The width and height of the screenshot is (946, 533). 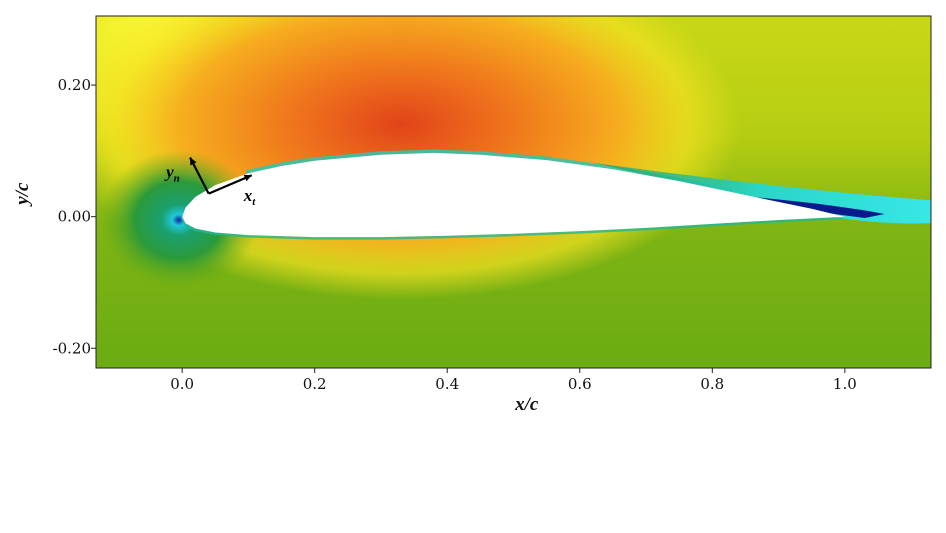 What do you see at coordinates (580, 384) in the screenshot?
I see `x-tick-label: 0.6` at bounding box center [580, 384].